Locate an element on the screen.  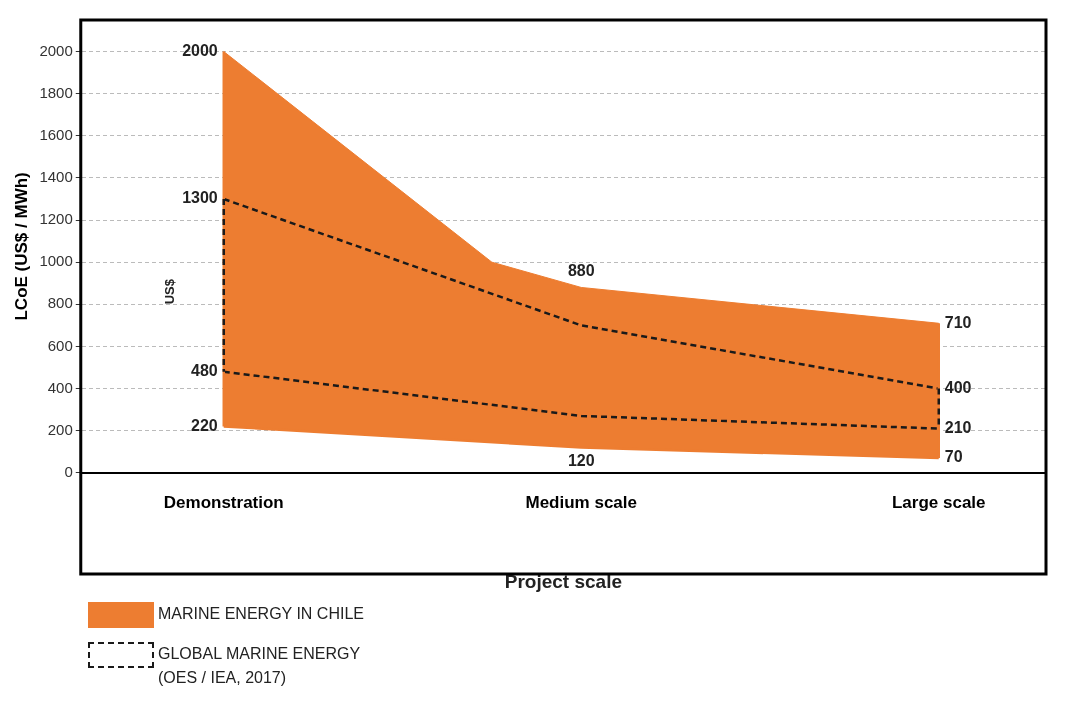
x-axis-title: Project scale is located at coordinates (563, 581).